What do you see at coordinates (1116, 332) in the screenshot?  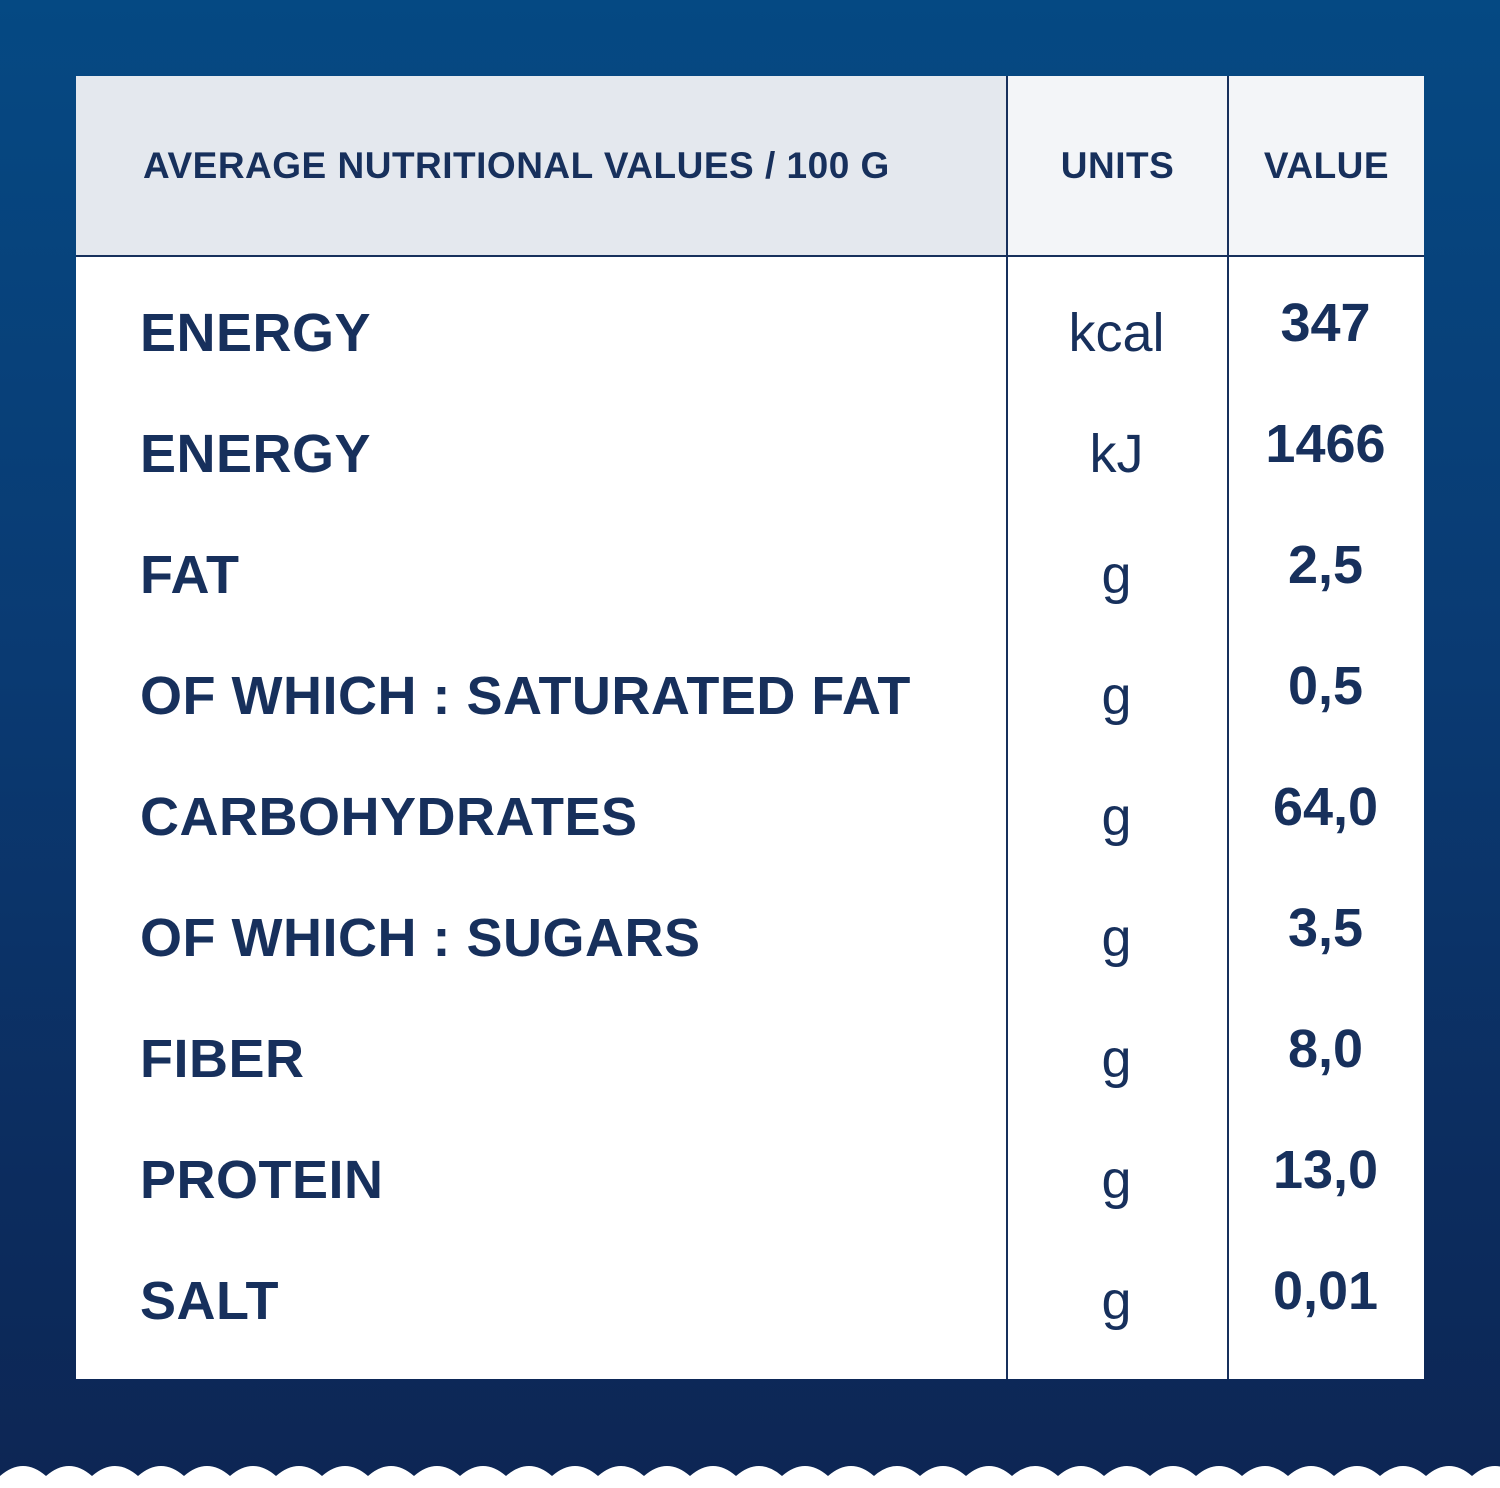 I see `unit-label: kcal` at bounding box center [1116, 332].